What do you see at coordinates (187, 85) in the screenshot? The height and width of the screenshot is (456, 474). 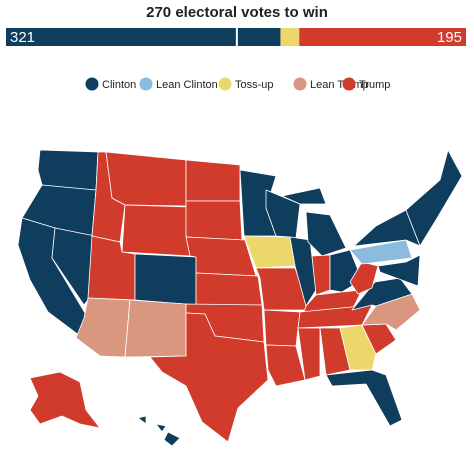 I see `legend-label: Lean Clinton` at bounding box center [187, 85].